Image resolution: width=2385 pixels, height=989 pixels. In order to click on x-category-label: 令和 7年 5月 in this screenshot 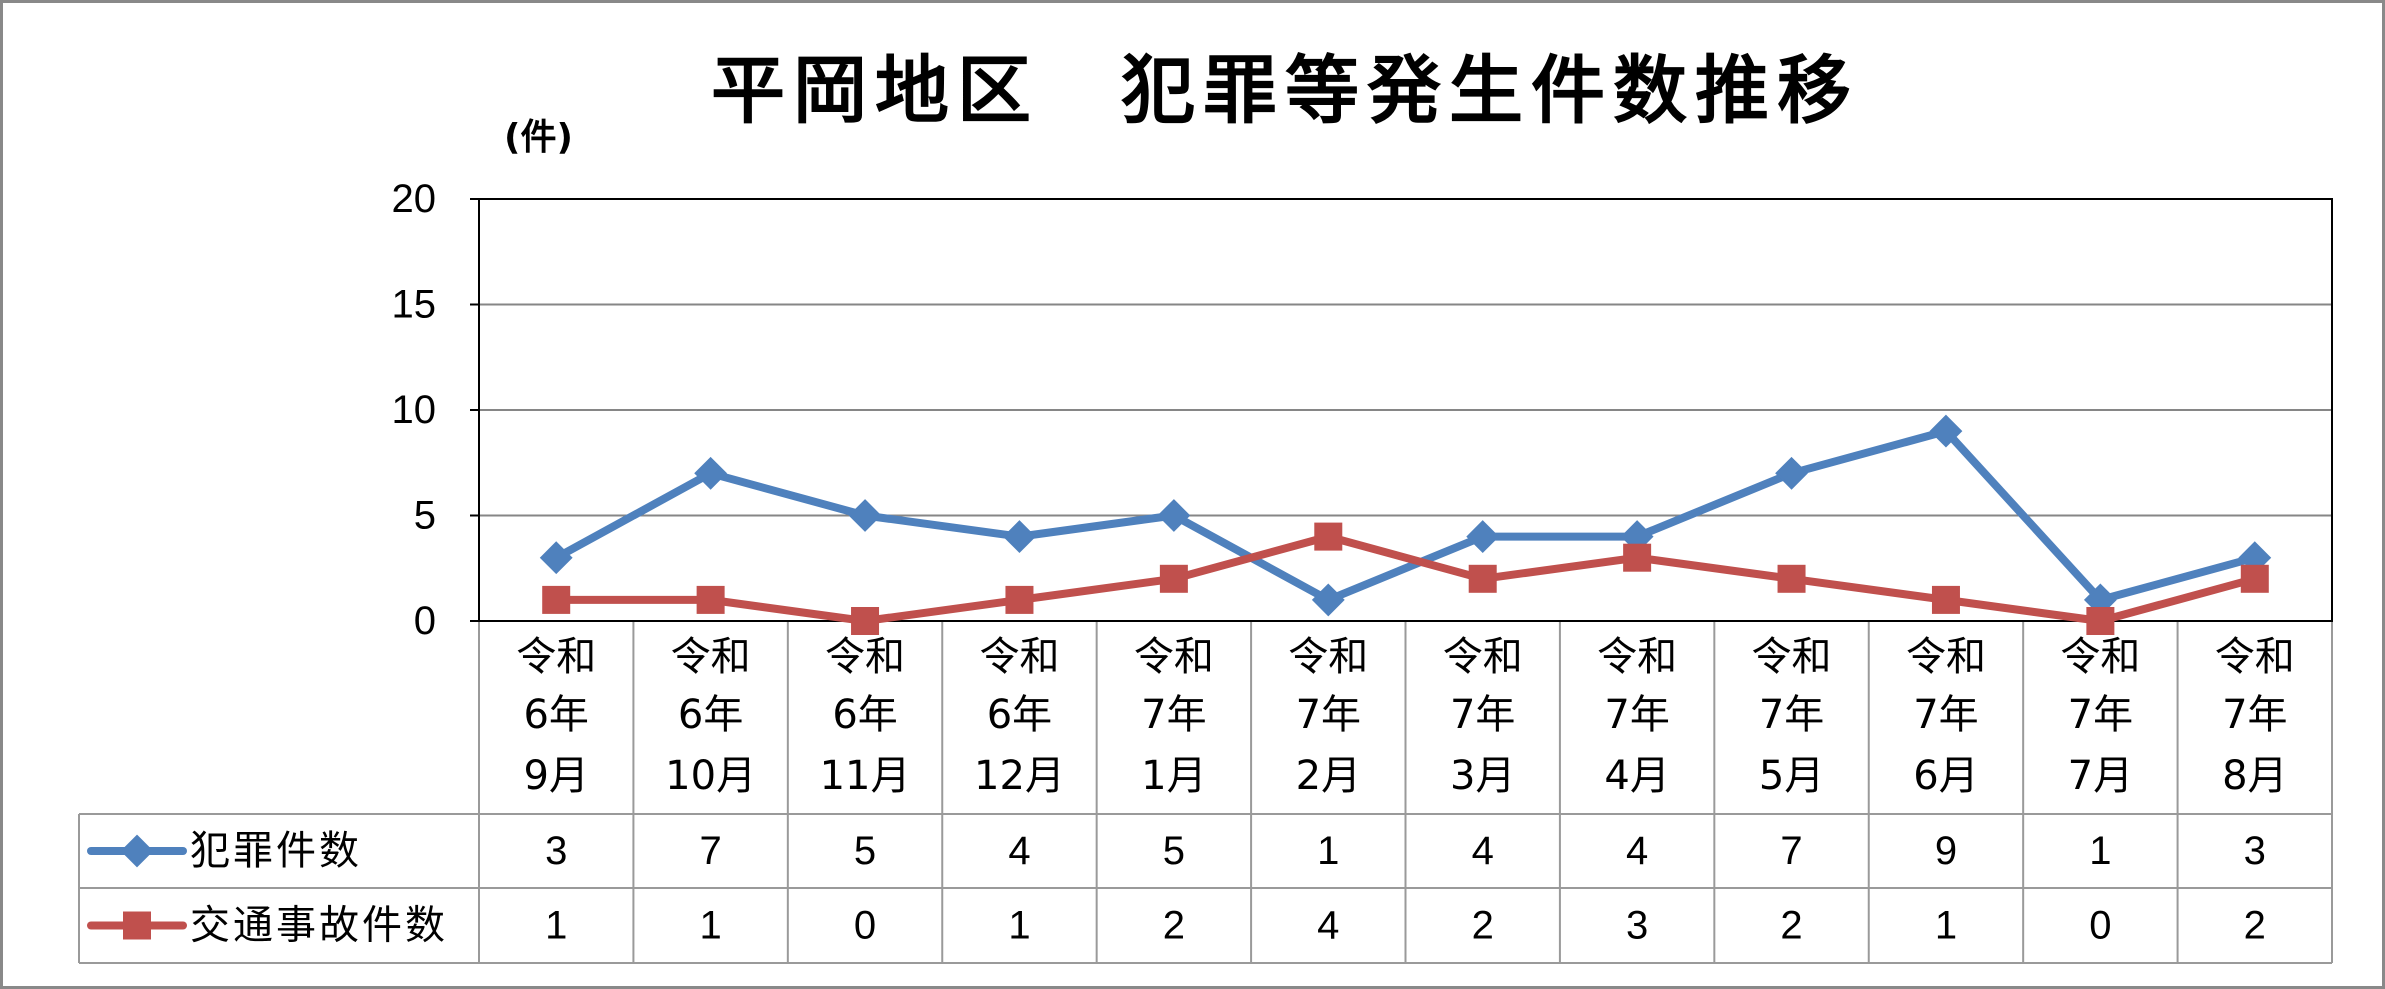, I will do `click(1792, 716)`.